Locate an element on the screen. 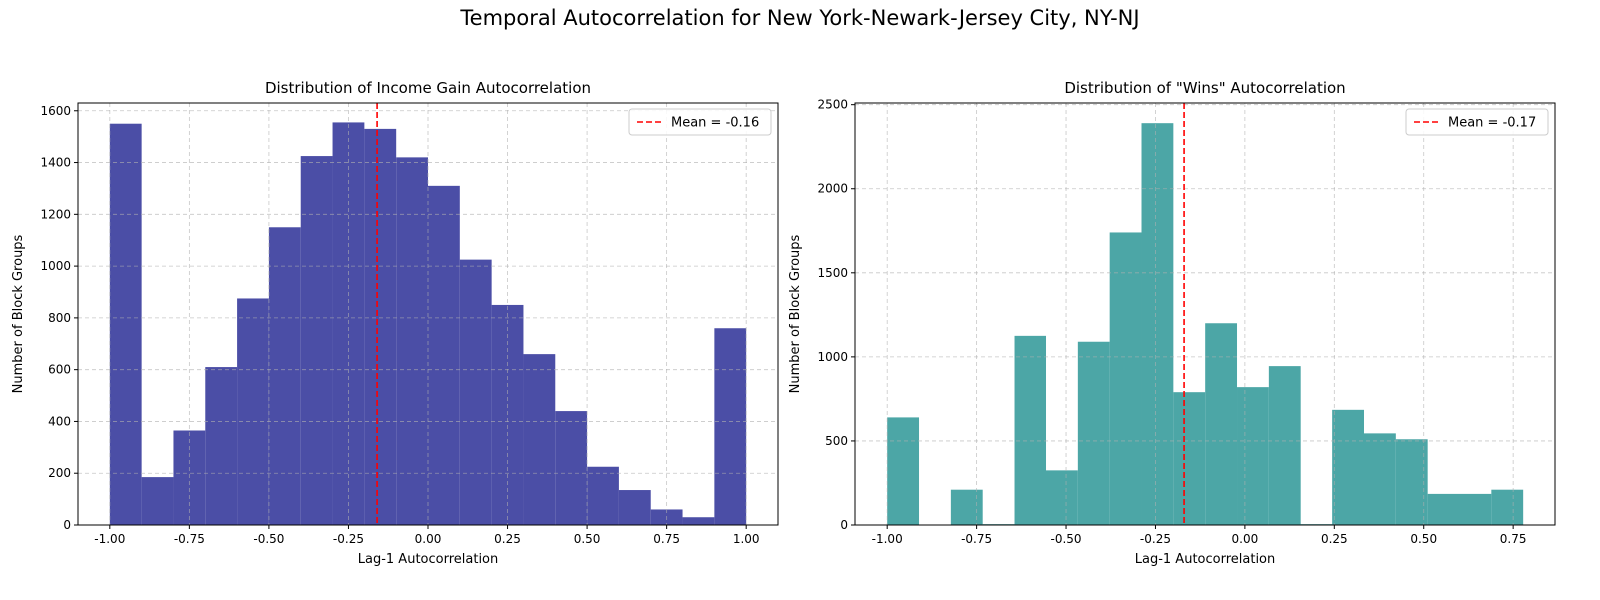 The image size is (1600, 600). y-tick-label: 1600 is located at coordinates (55, 111).